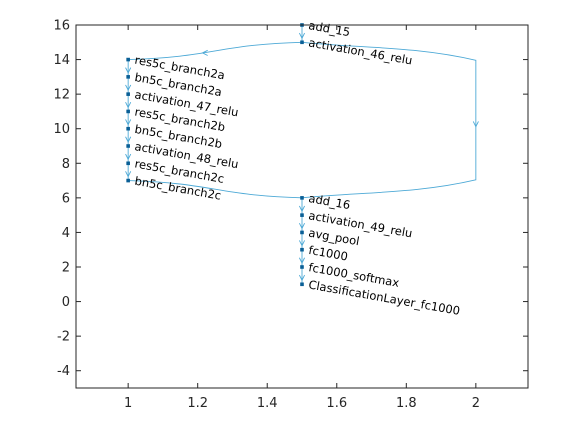 This screenshot has height=437, width=583. Describe the element at coordinates (61, 129) in the screenshot. I see `y-tick-label: 10` at that location.